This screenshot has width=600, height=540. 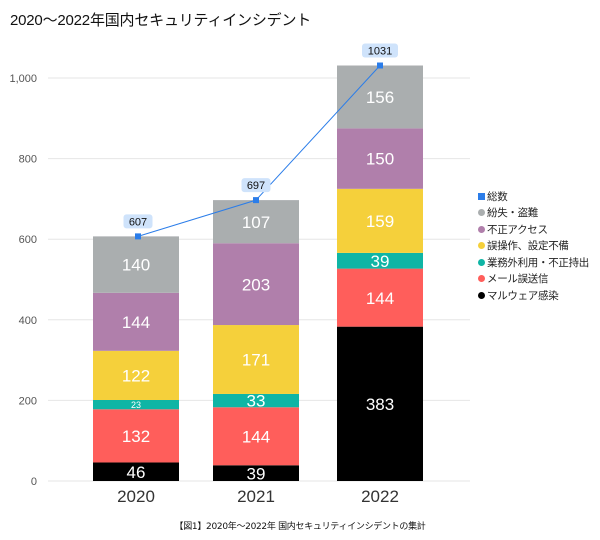 I want to click on bar-stack-2022: 383 144 39 159 150 156, so click(x=380, y=273).